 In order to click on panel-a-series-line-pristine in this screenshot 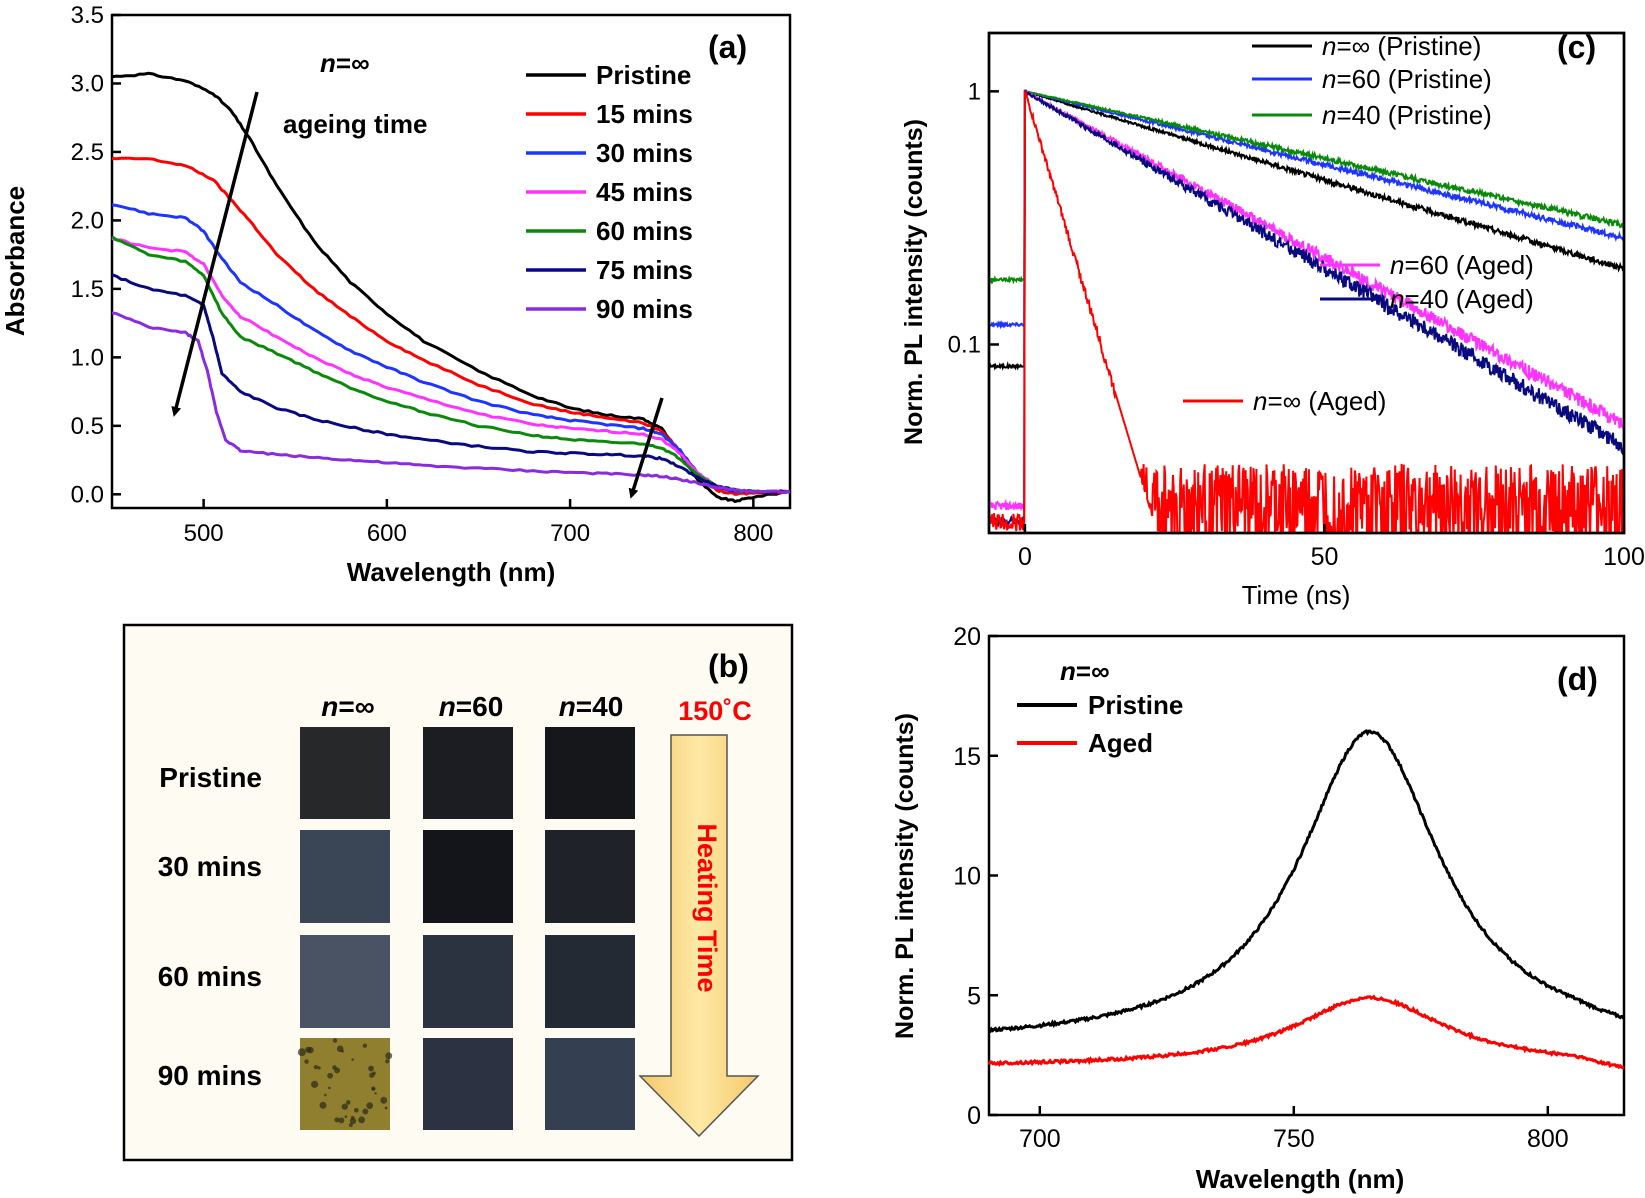, I will do `click(451, 287)`.